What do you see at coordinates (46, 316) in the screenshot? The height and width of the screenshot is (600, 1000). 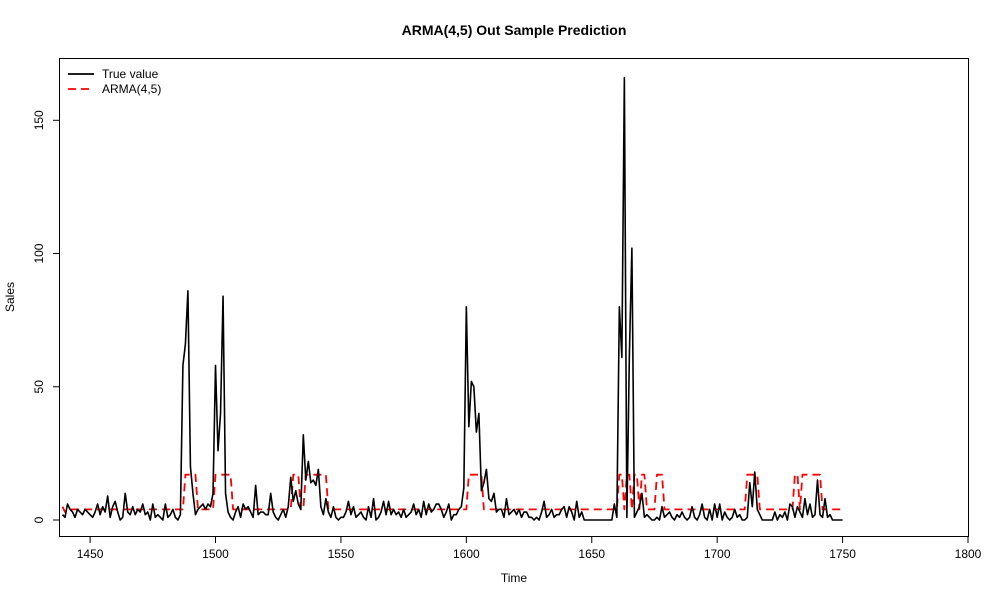 I see `y-axis: 0 50 100 150` at bounding box center [46, 316].